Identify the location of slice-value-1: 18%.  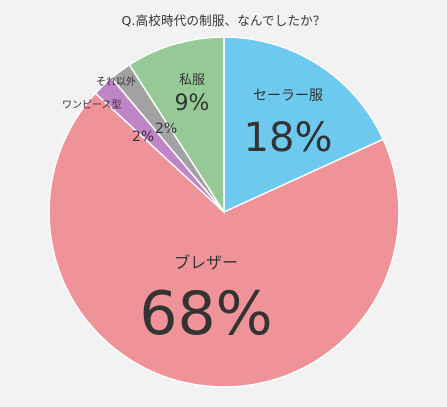
(288, 138).